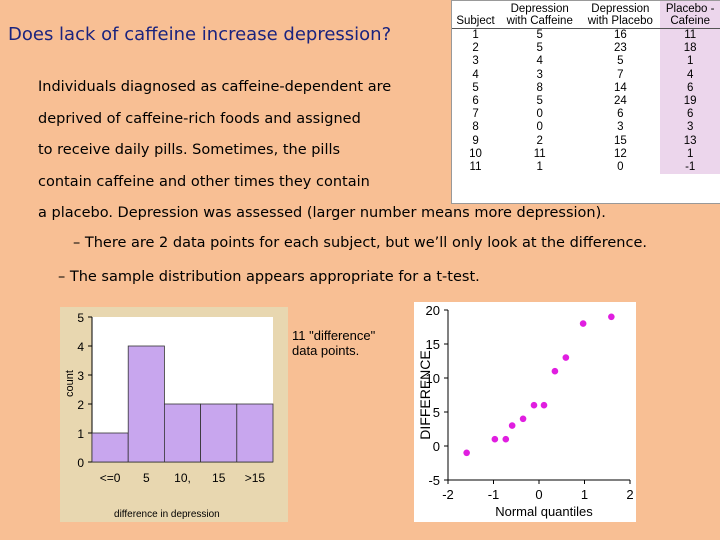 This screenshot has width=720, height=540. What do you see at coordinates (544, 511) in the screenshot?
I see `x-axis-label: Normal quantiles` at bounding box center [544, 511].